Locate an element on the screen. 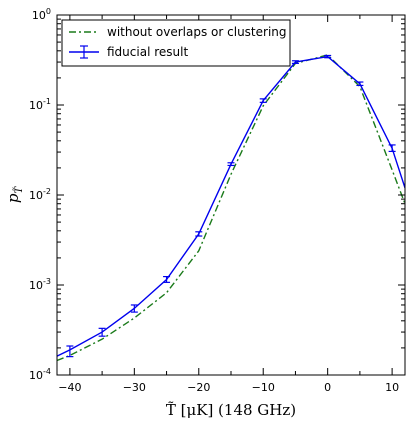 The height and width of the screenshot is (425, 415). y-tick-label-exponent: 0 is located at coordinates (48, 11).